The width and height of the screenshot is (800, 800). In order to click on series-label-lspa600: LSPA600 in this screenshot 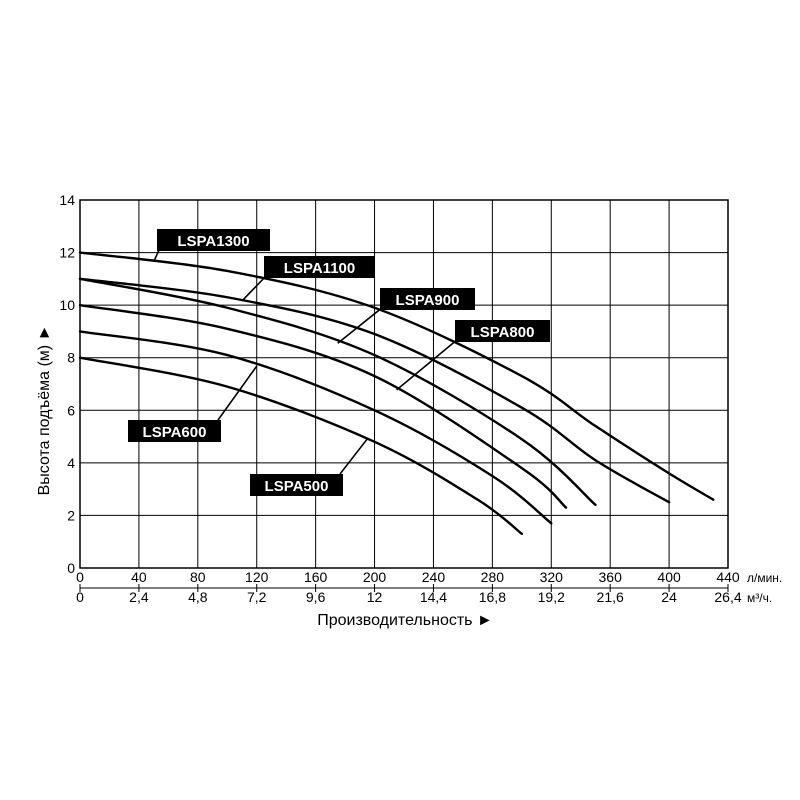, I will do `click(175, 432)`.